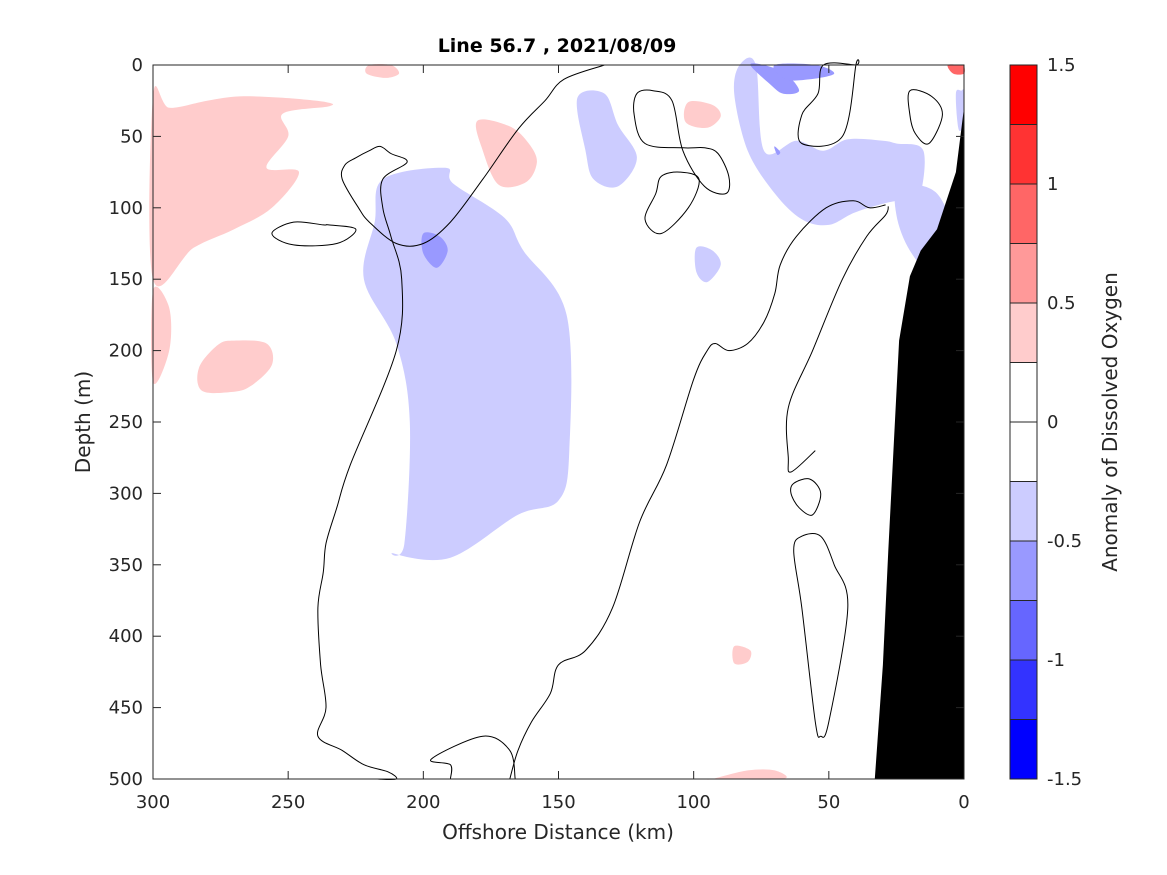  What do you see at coordinates (1052, 184) in the screenshot?
I see `colorbar-tick-label: 1` at bounding box center [1052, 184].